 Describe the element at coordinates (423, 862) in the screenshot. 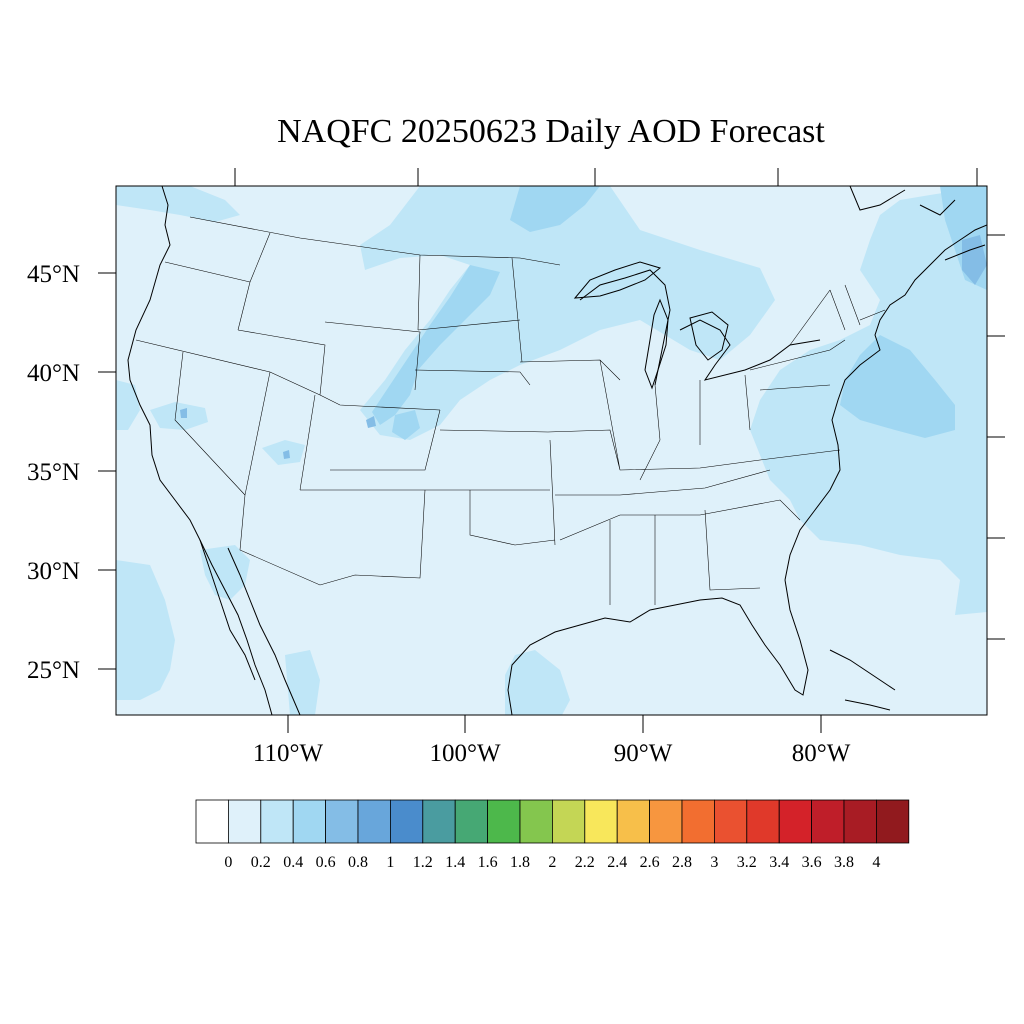

I see `colorbar-label: 1.2` at that location.